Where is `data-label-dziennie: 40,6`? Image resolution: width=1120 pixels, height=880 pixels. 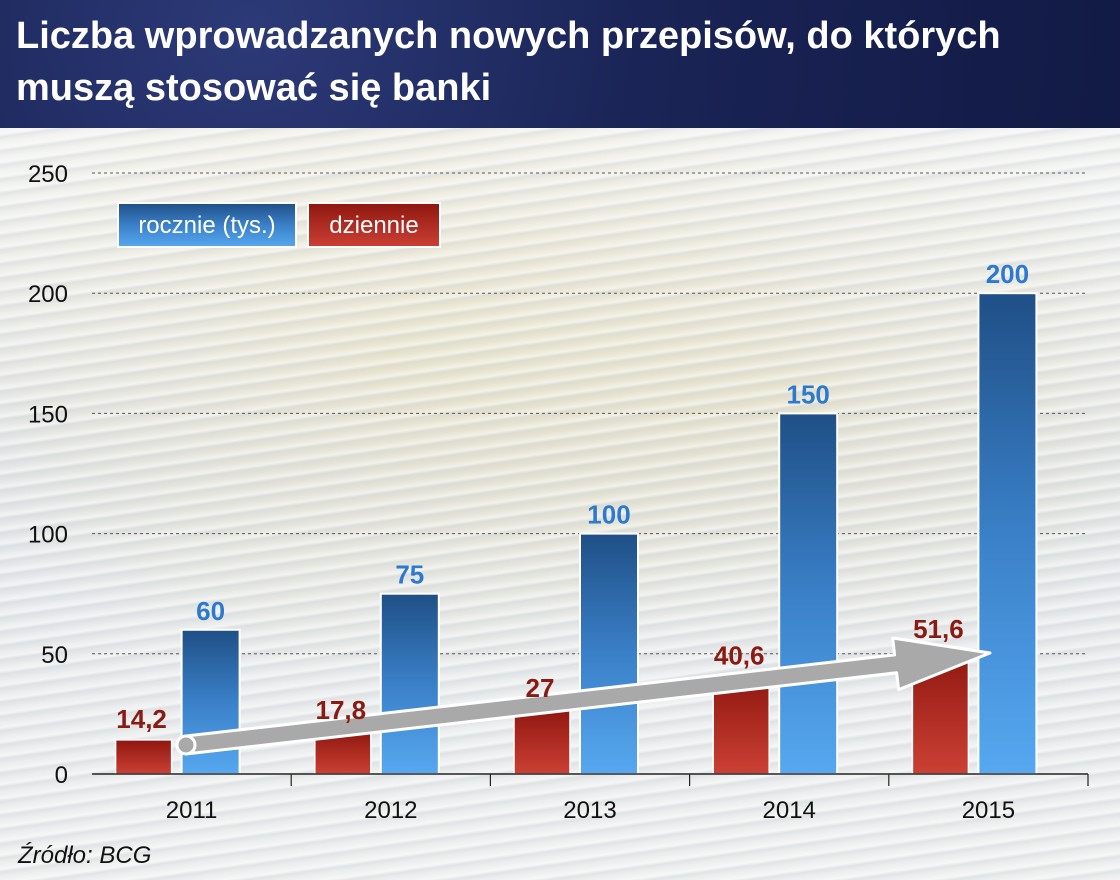 data-label-dziennie: 40,6 is located at coordinates (739, 655).